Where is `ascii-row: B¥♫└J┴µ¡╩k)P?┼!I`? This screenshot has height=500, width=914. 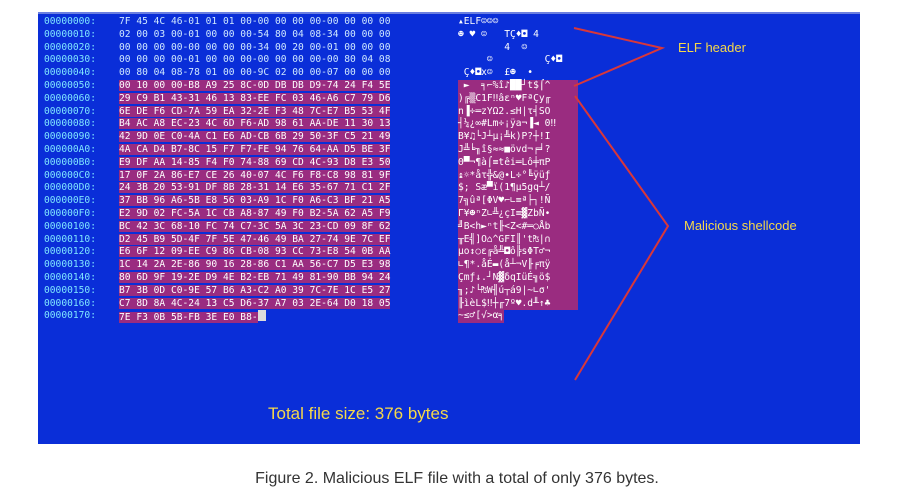 ascii-row: B¥♫└J┴µ¡╩k)P?┼!I is located at coordinates (518, 137).